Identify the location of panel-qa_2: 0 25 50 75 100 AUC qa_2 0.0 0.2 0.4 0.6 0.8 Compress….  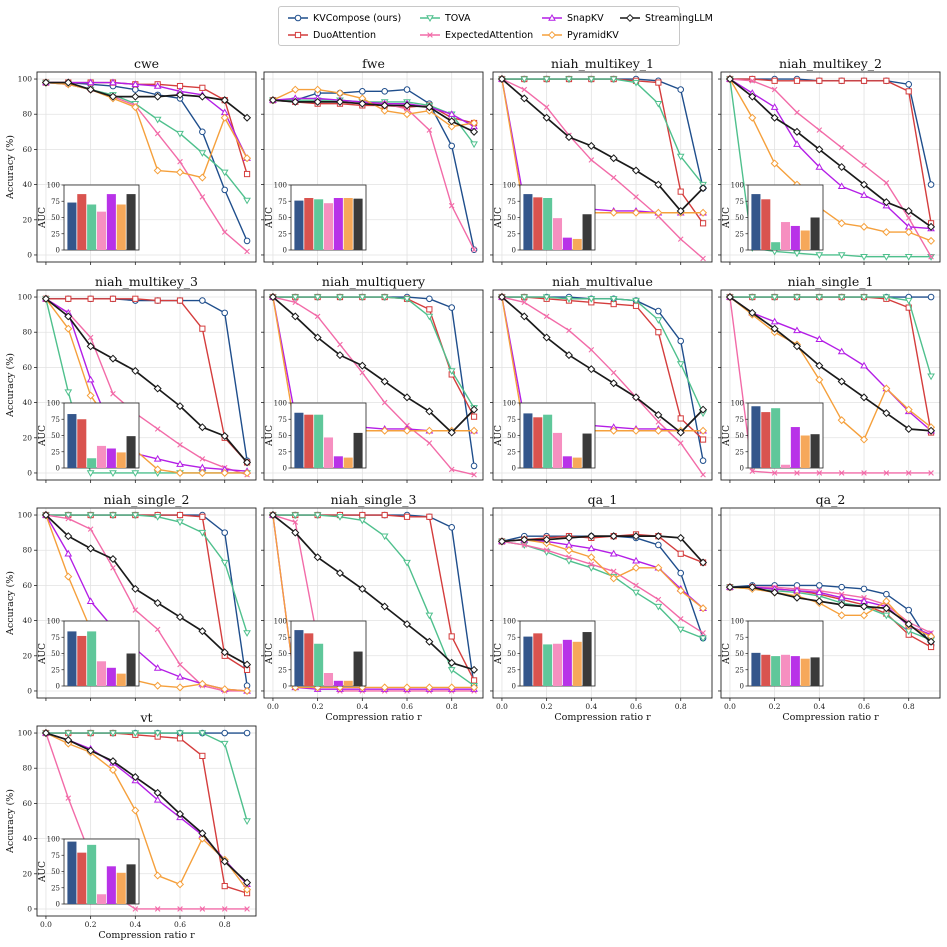
(829, 607).